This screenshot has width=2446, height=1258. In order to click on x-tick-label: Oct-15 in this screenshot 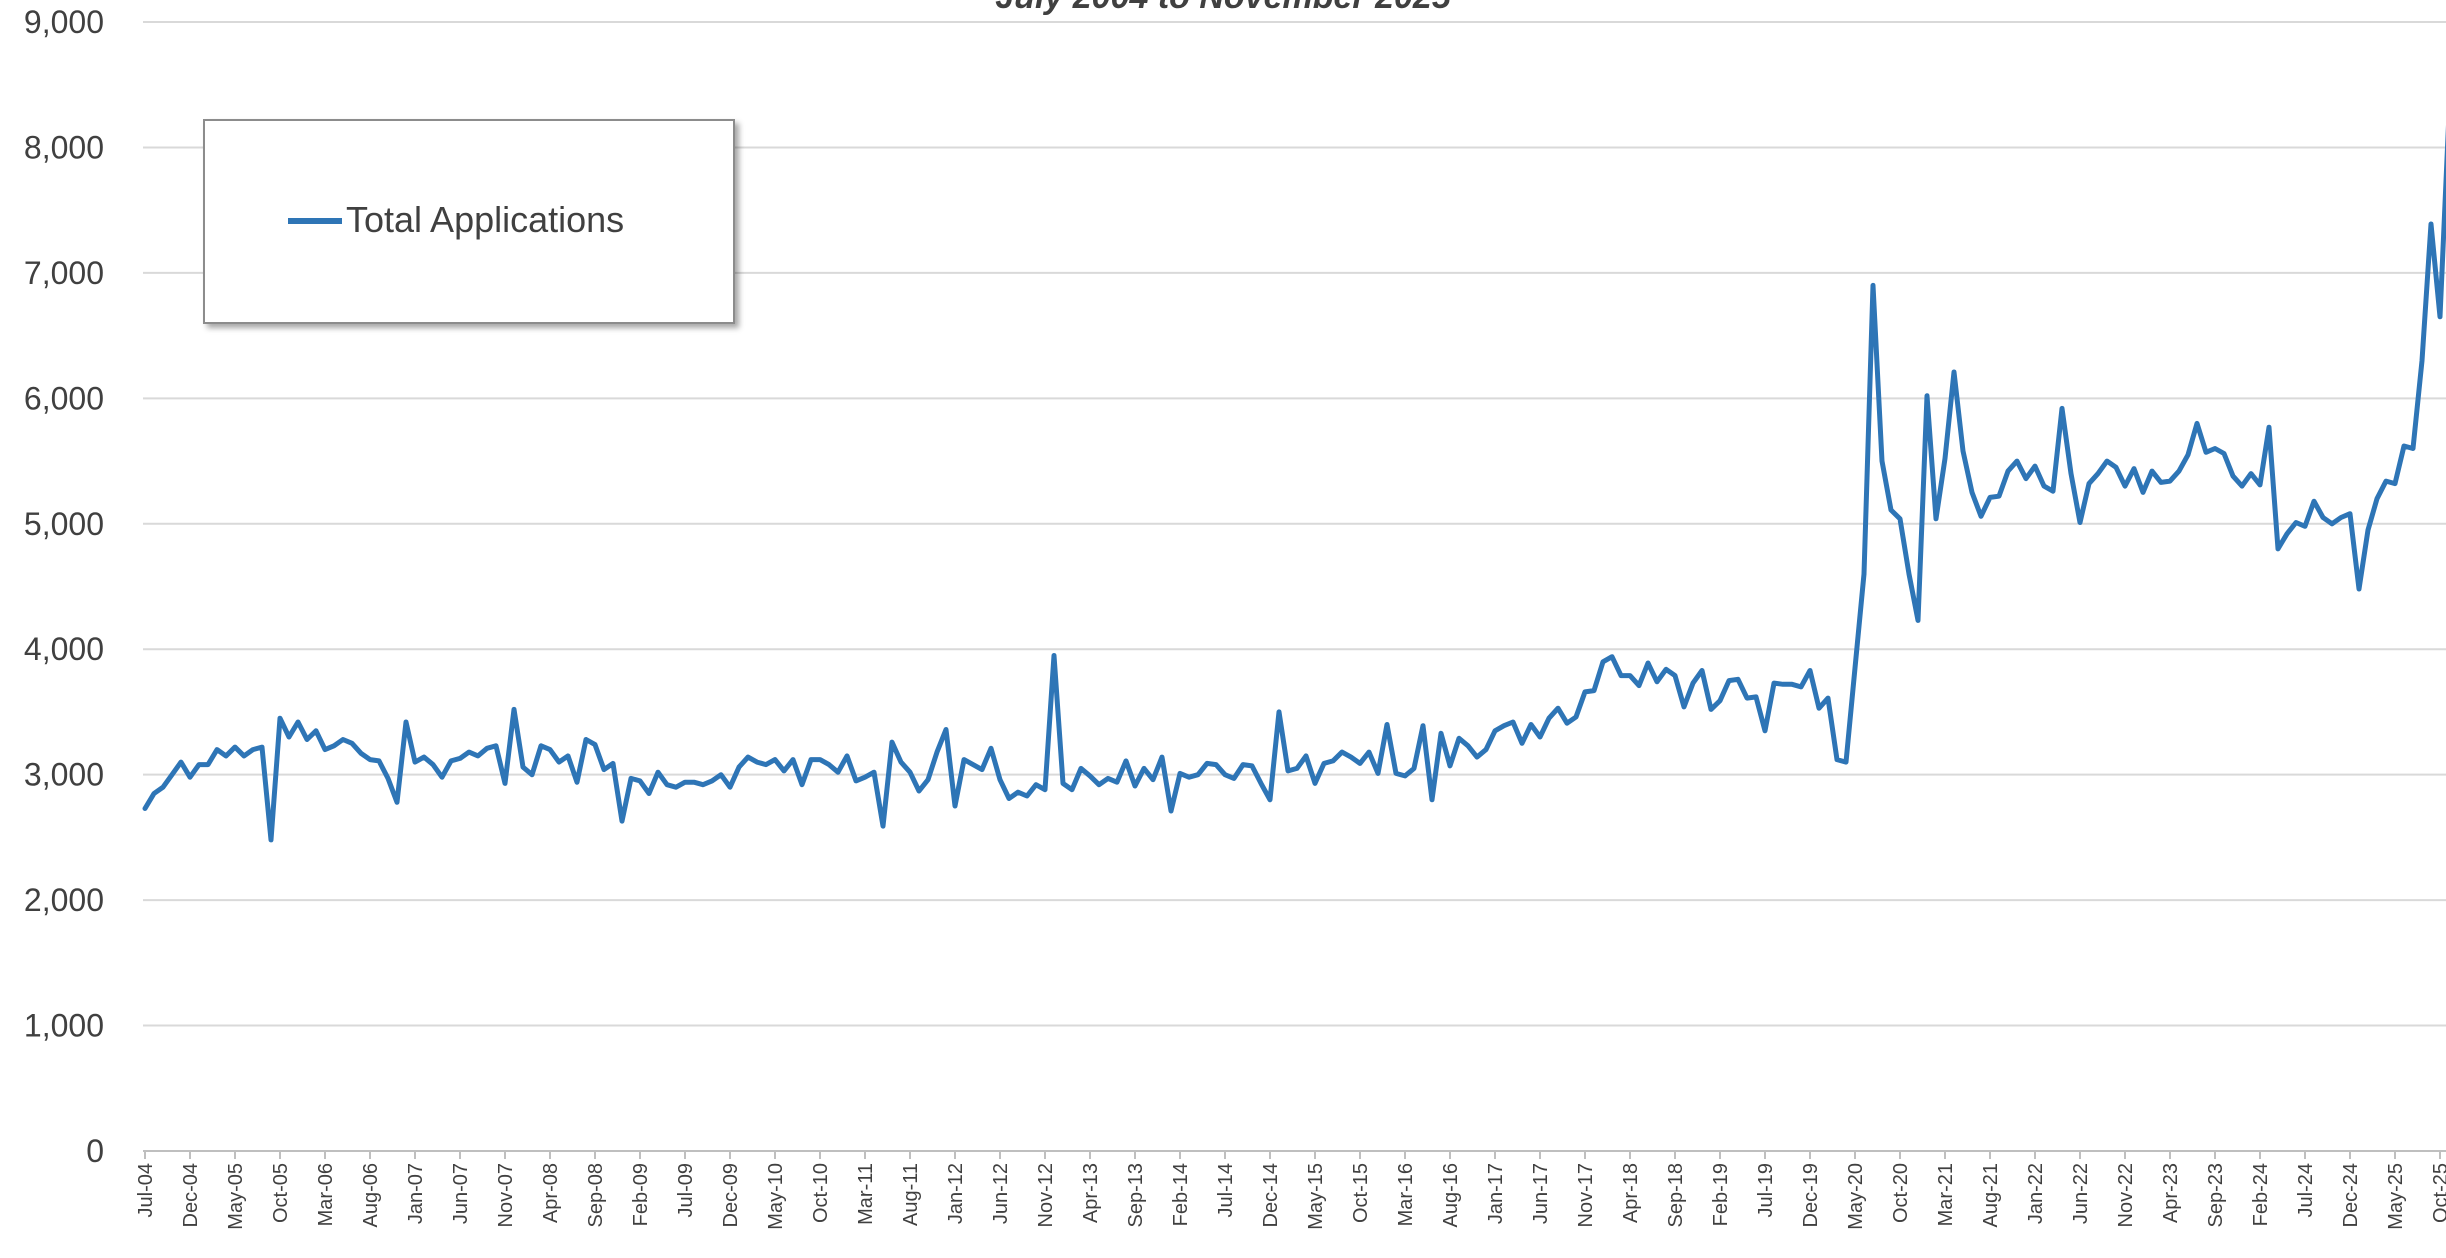, I will do `click(1361, 1193)`.